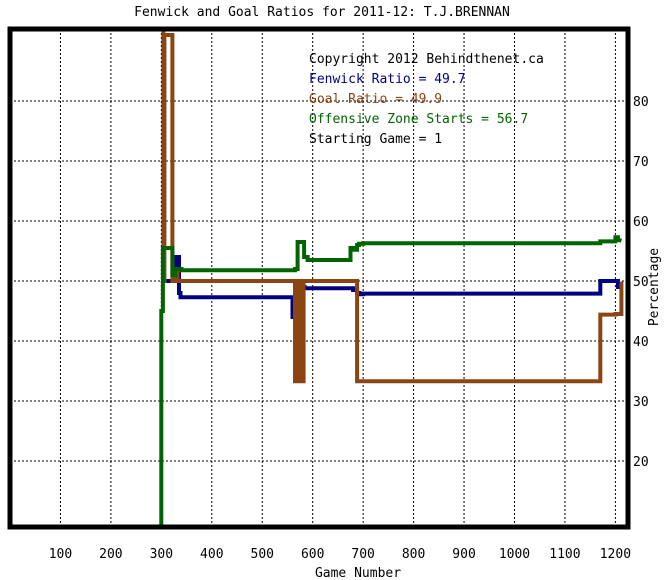 This screenshot has height=580, width=665. I want to click on y-tick-label: 30, so click(641, 402).